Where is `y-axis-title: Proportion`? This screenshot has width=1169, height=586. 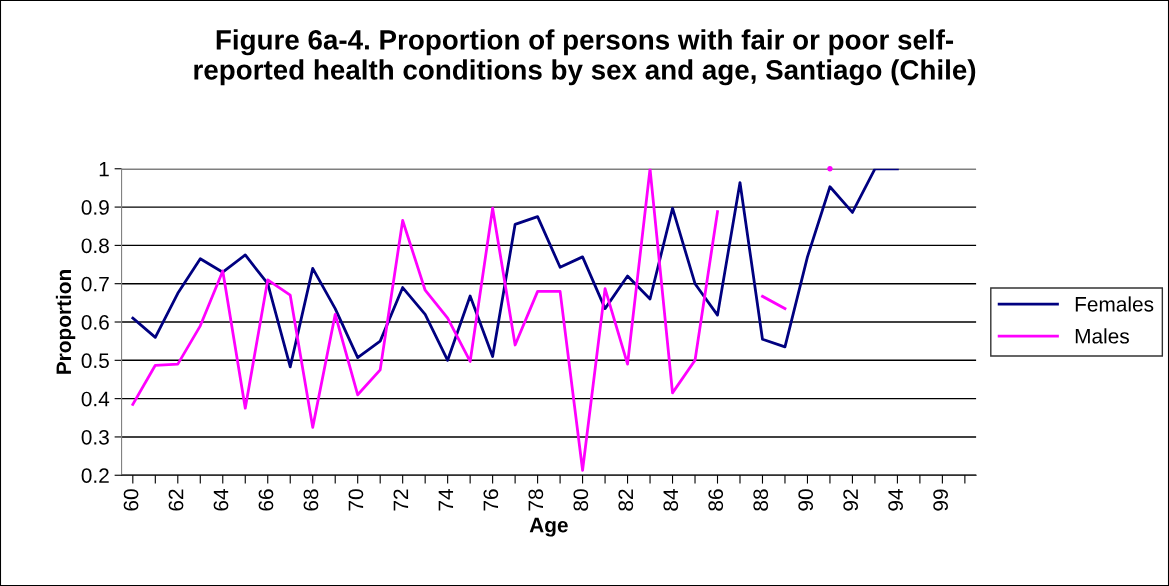 y-axis-title: Proportion is located at coordinates (65, 322).